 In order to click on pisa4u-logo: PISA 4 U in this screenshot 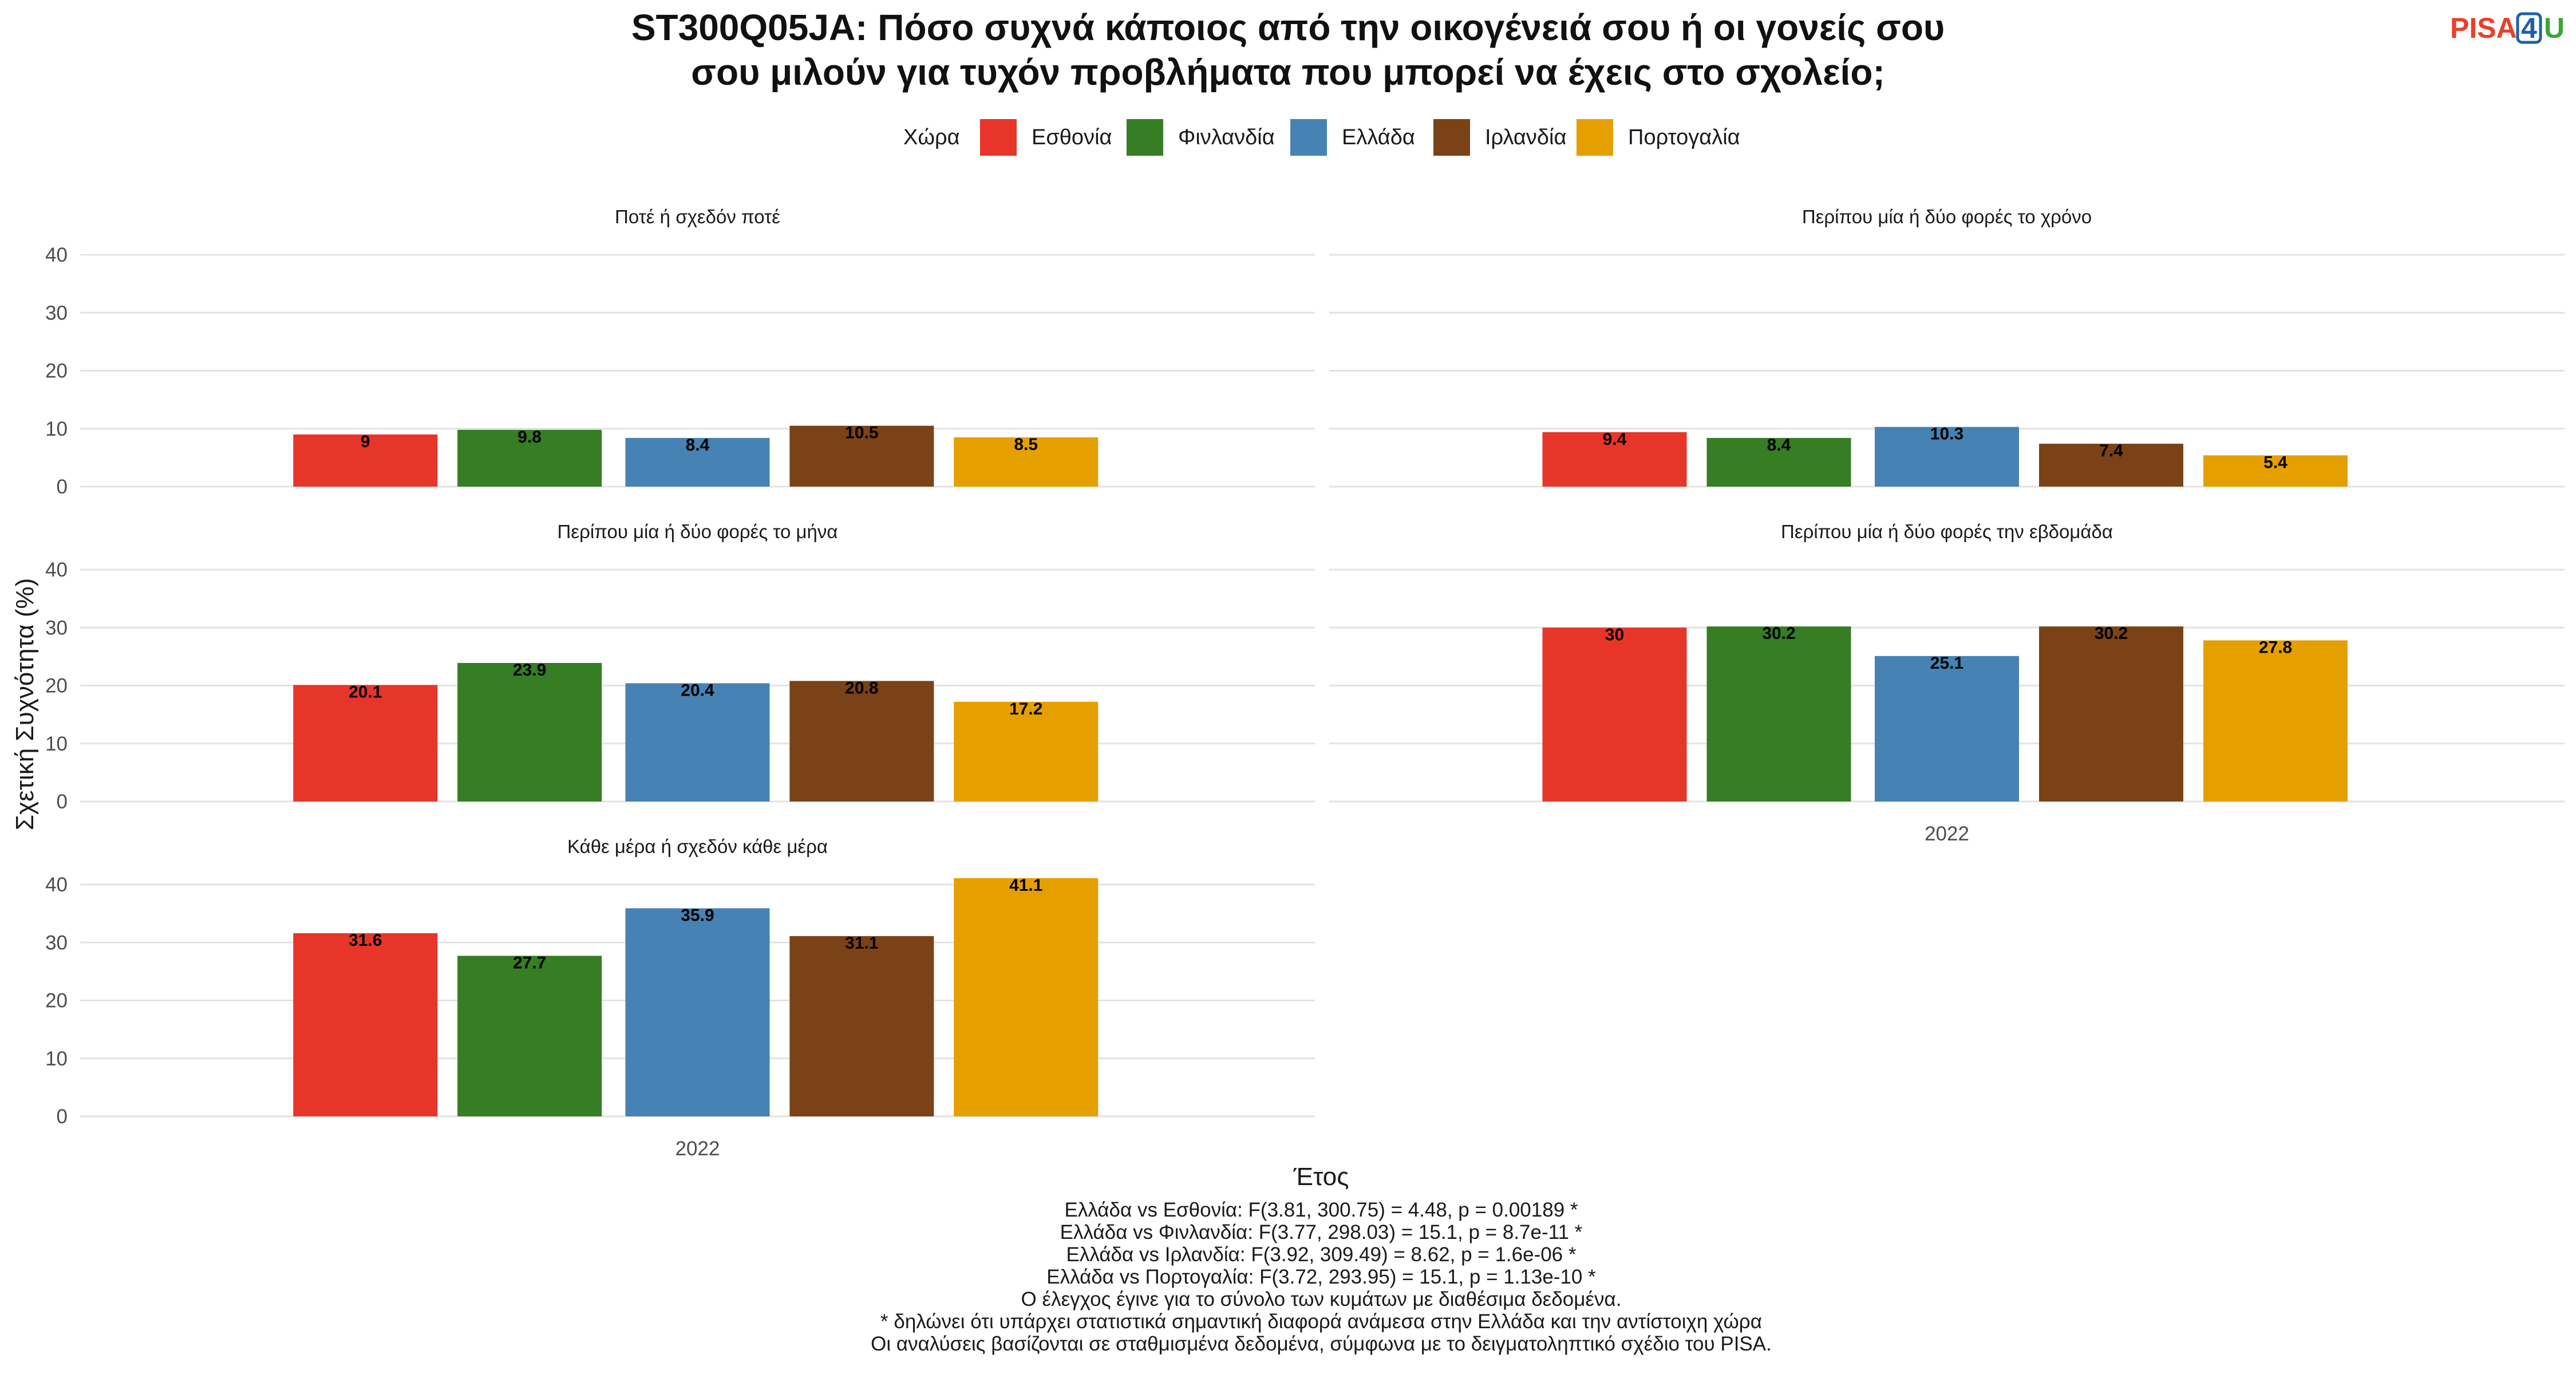, I will do `click(2507, 28)`.